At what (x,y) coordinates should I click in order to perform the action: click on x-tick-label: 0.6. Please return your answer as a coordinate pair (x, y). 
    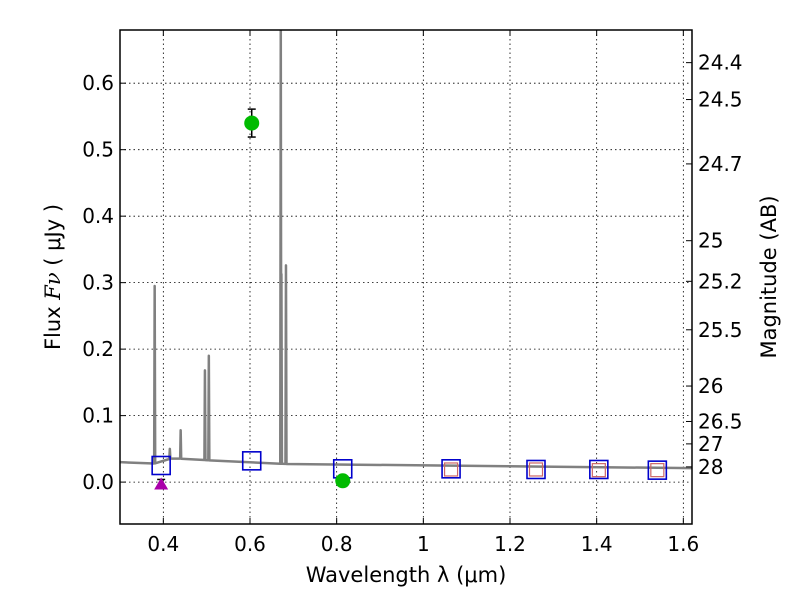
    Looking at the image, I should click on (250, 544).